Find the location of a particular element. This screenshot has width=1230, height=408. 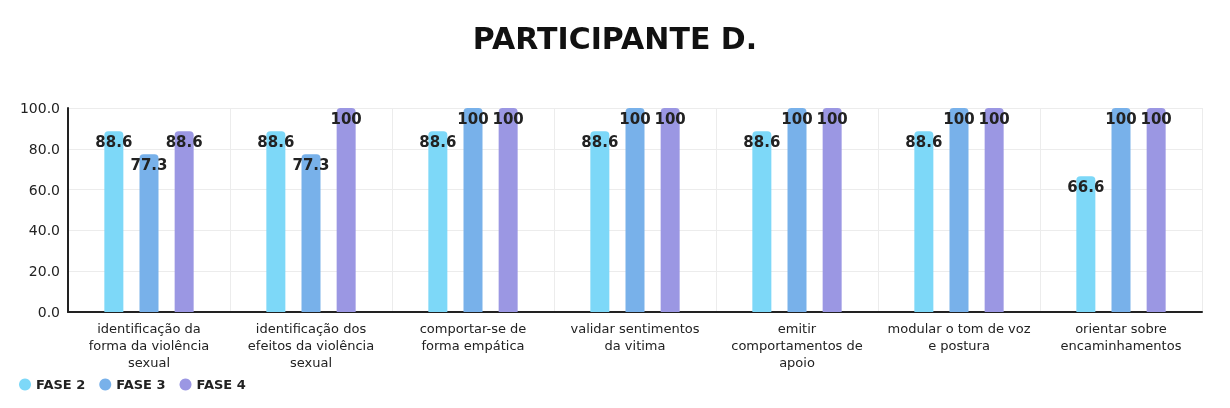

legend-label: FASE 4 is located at coordinates (221, 384).